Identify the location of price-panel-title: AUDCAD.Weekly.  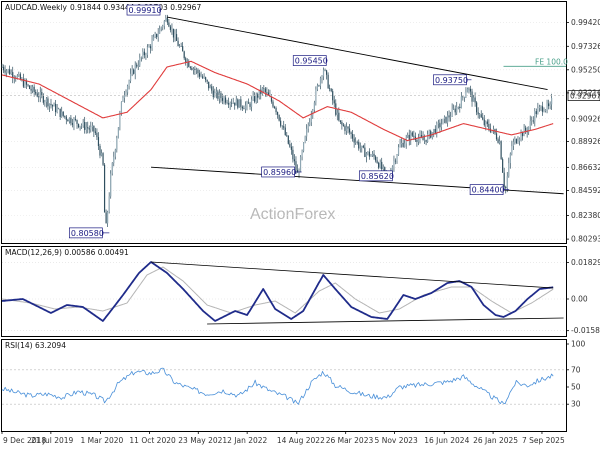
(36, 7).